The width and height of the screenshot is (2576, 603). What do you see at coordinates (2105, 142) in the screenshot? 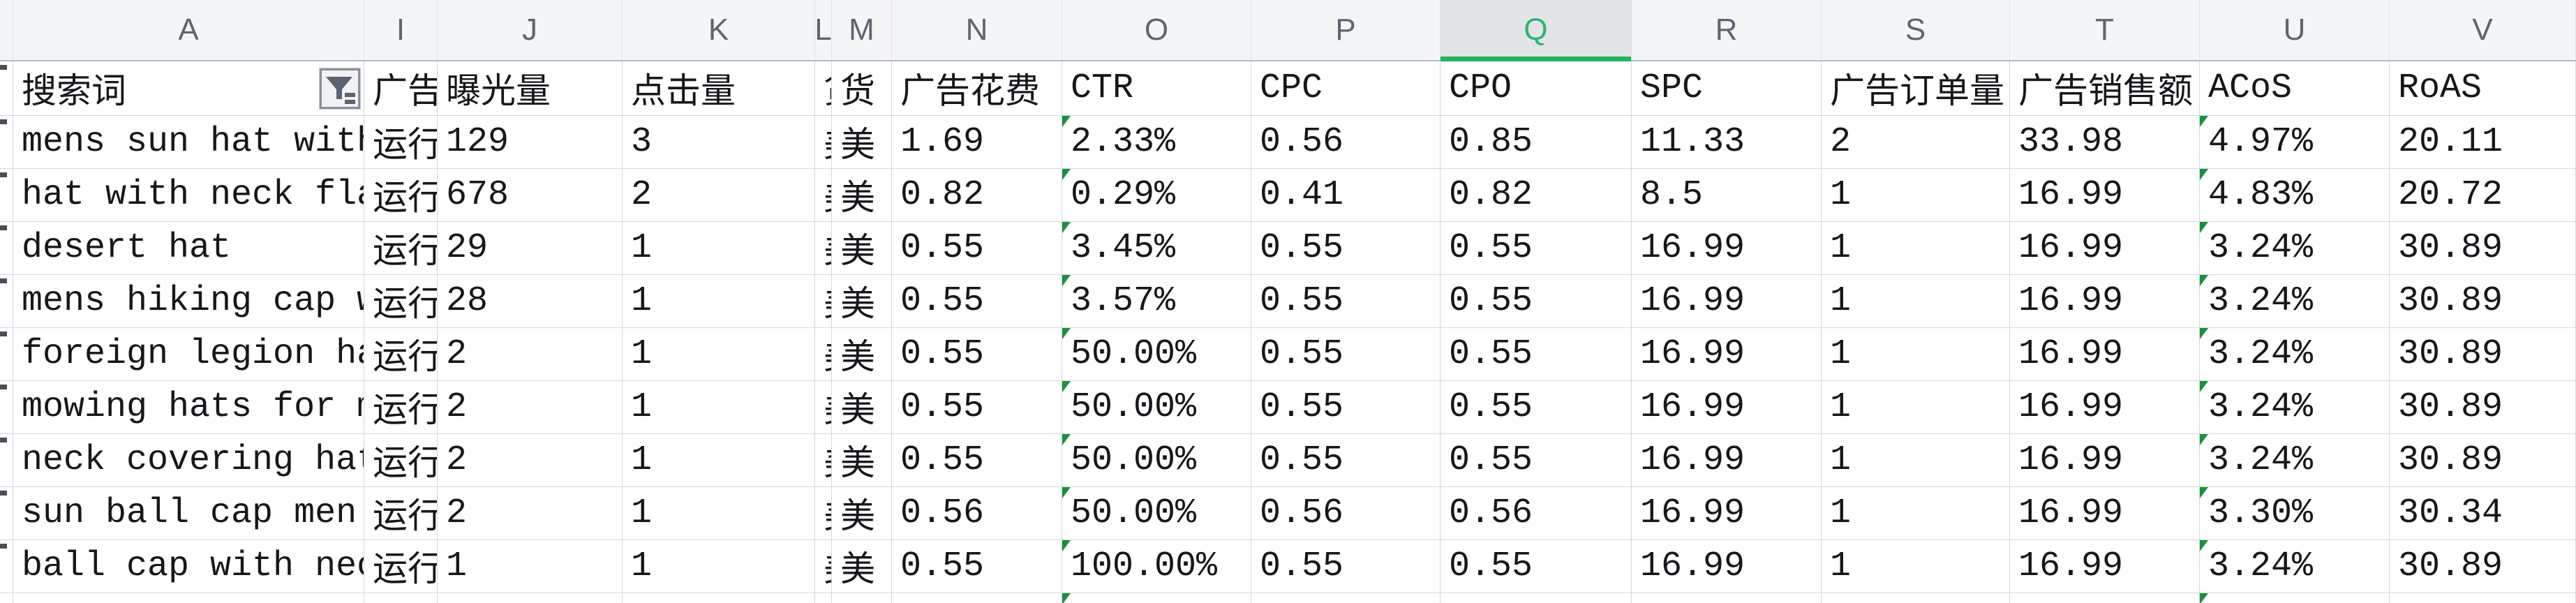
I see `cell-T2: 33.98` at bounding box center [2105, 142].